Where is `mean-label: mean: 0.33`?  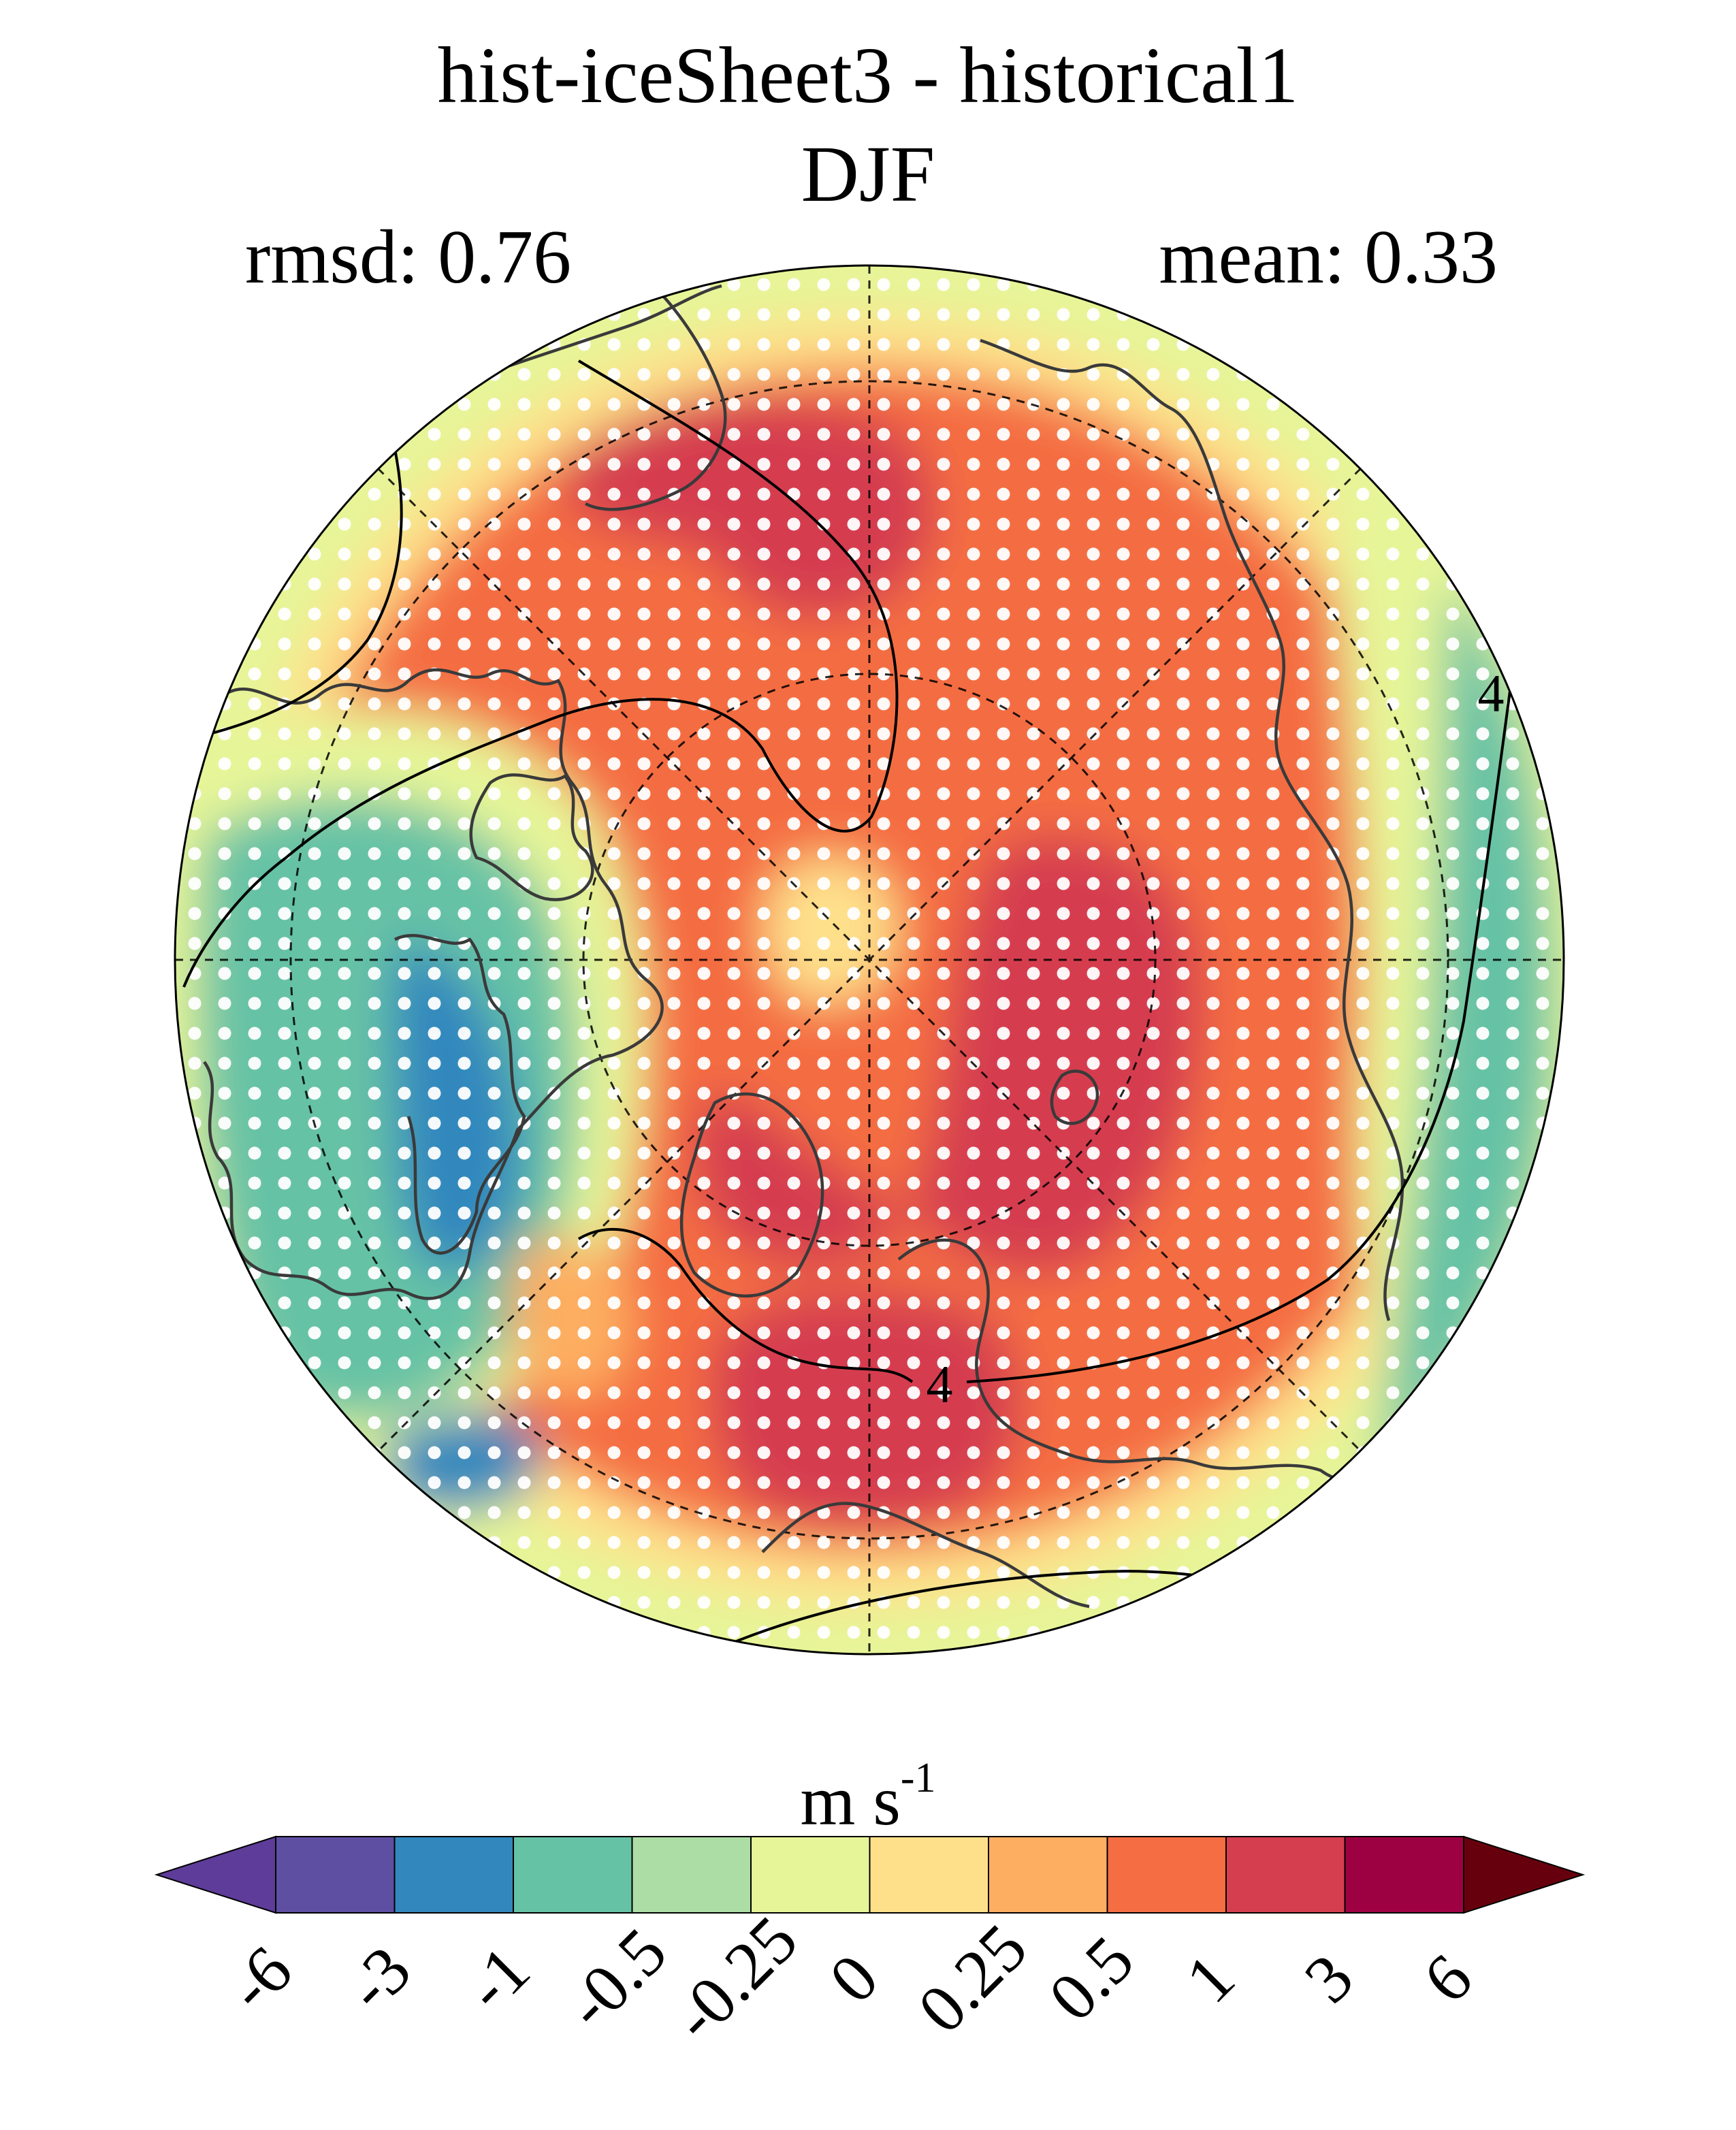 mean-label: mean: 0.33 is located at coordinates (1328, 257).